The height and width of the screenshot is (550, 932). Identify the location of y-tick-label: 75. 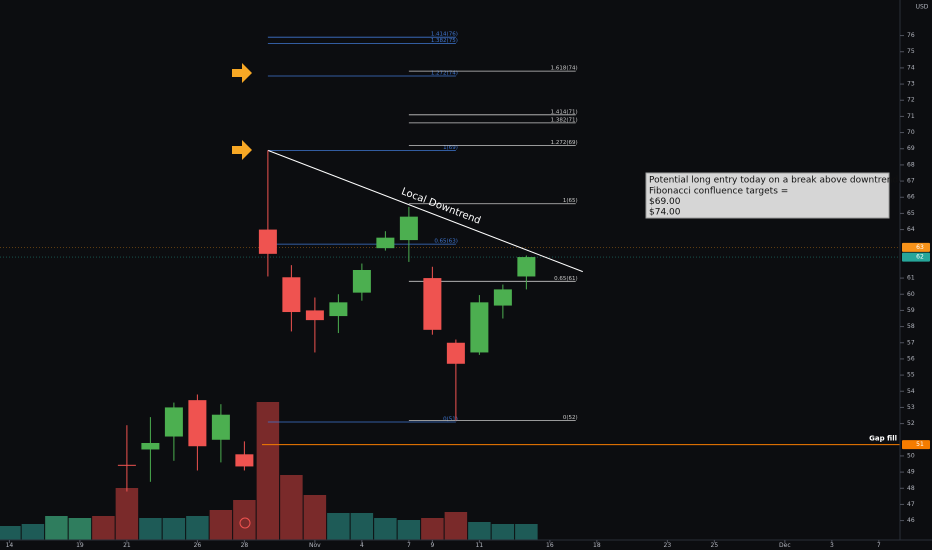
(911, 51).